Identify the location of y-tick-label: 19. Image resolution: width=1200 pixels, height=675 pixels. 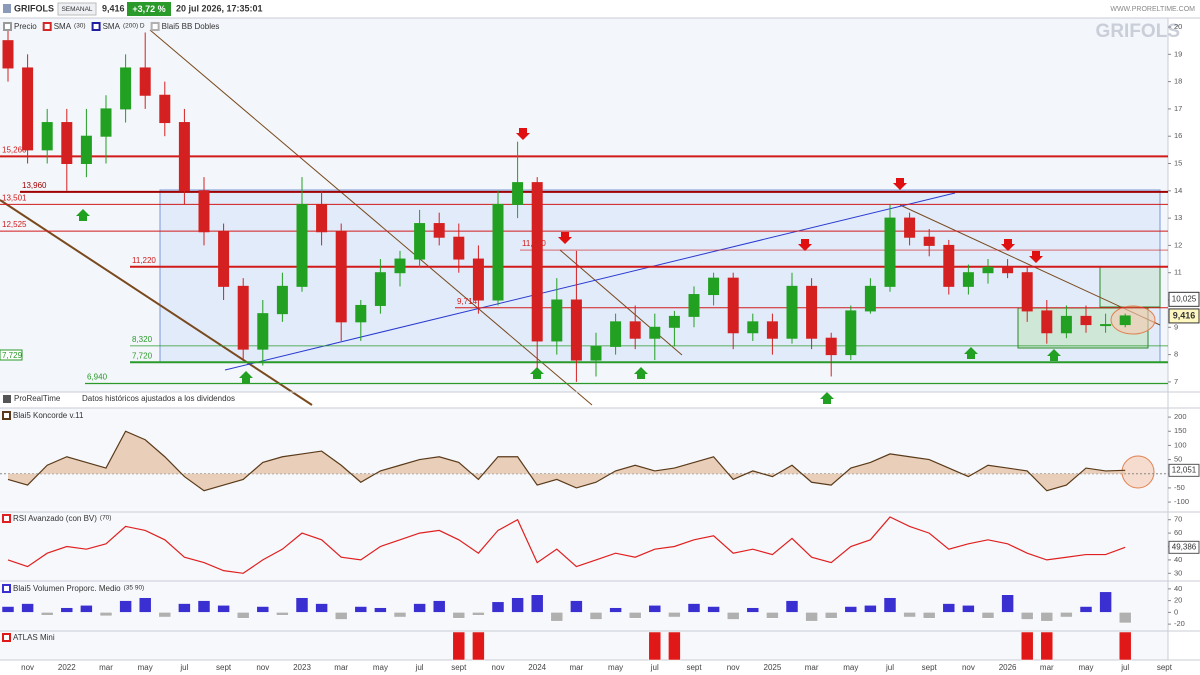
(1178, 53).